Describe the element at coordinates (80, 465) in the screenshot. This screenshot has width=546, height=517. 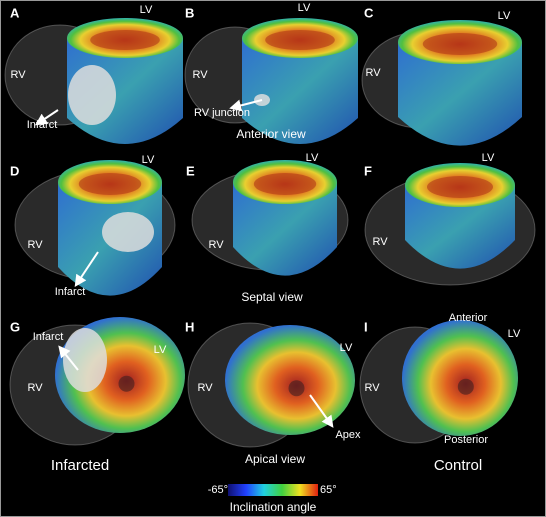
I see `view-caption: Infarcted` at that location.